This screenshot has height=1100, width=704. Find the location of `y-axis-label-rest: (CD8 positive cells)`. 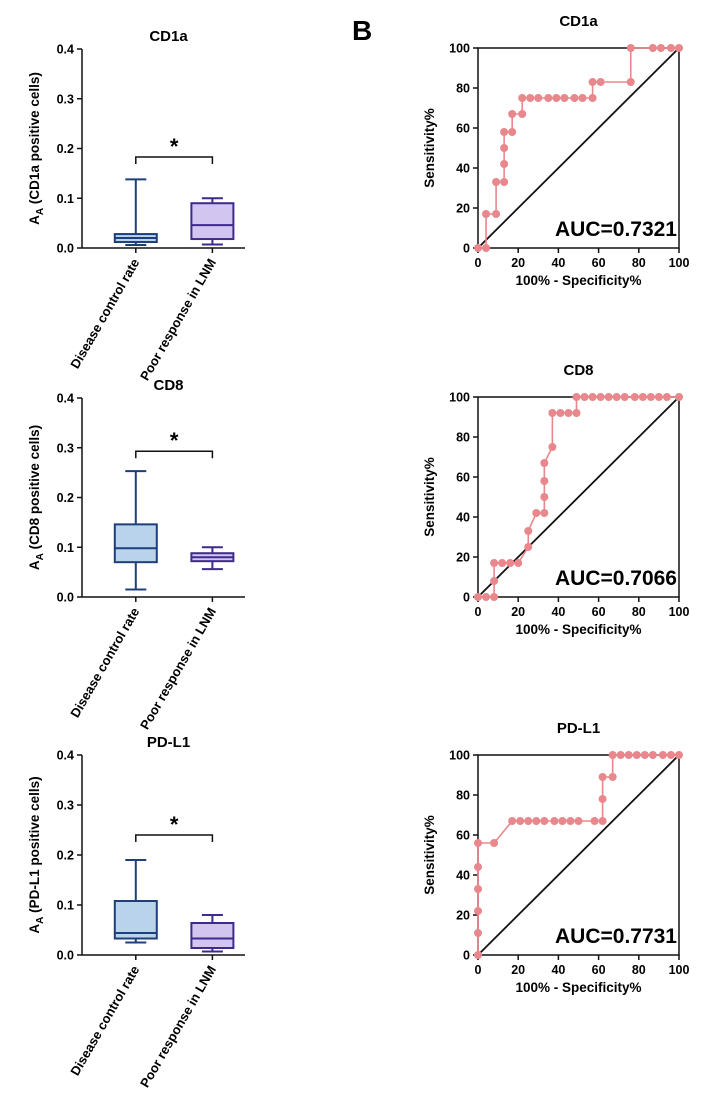

y-axis-label-rest: (CD8 positive cells) is located at coordinates (34, 489).